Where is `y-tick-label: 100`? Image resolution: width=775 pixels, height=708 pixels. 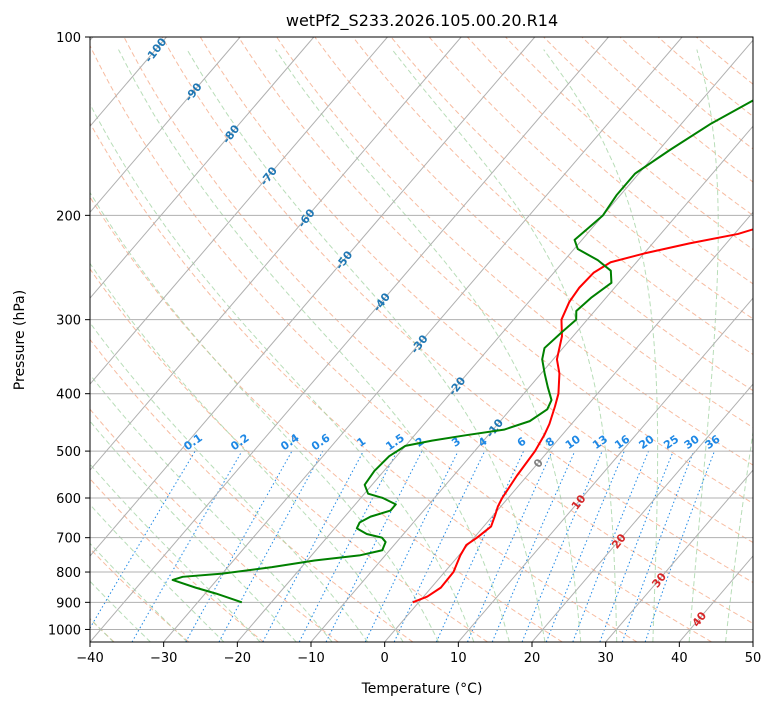
y-tick-label: 100 is located at coordinates (68, 38).